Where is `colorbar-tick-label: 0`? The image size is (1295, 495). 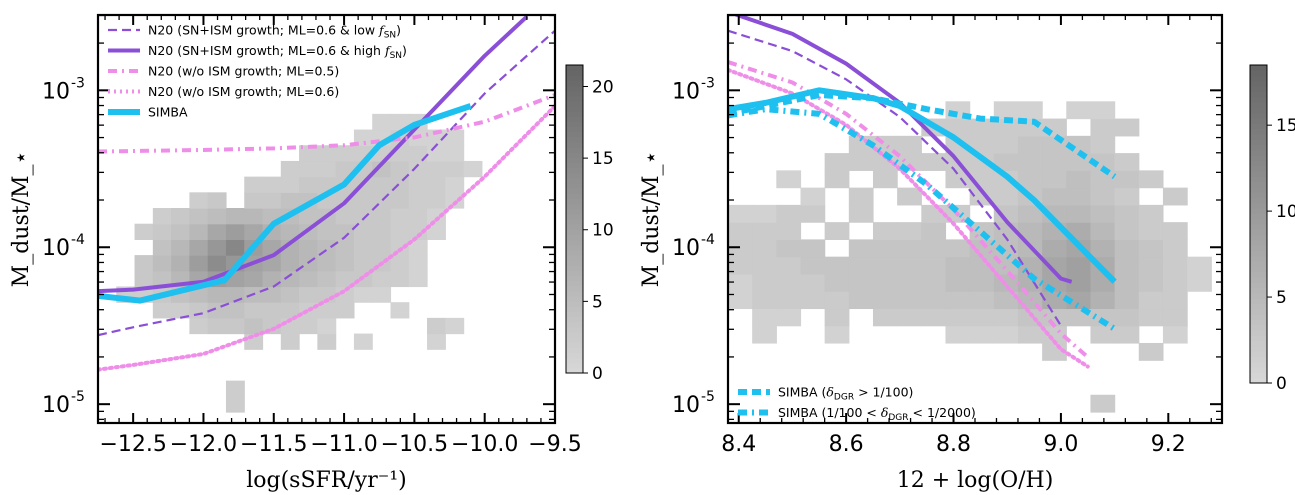
colorbar-tick-label: 0 is located at coordinates (1281, 384).